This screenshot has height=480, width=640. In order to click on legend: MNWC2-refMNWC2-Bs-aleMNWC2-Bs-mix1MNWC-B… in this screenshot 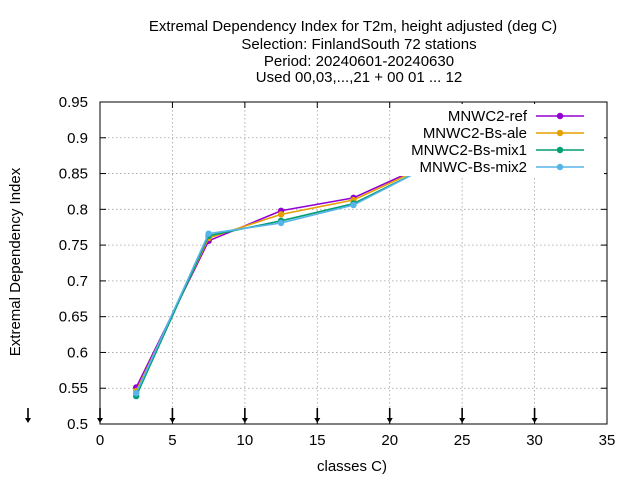, I will do `click(498, 140)`.